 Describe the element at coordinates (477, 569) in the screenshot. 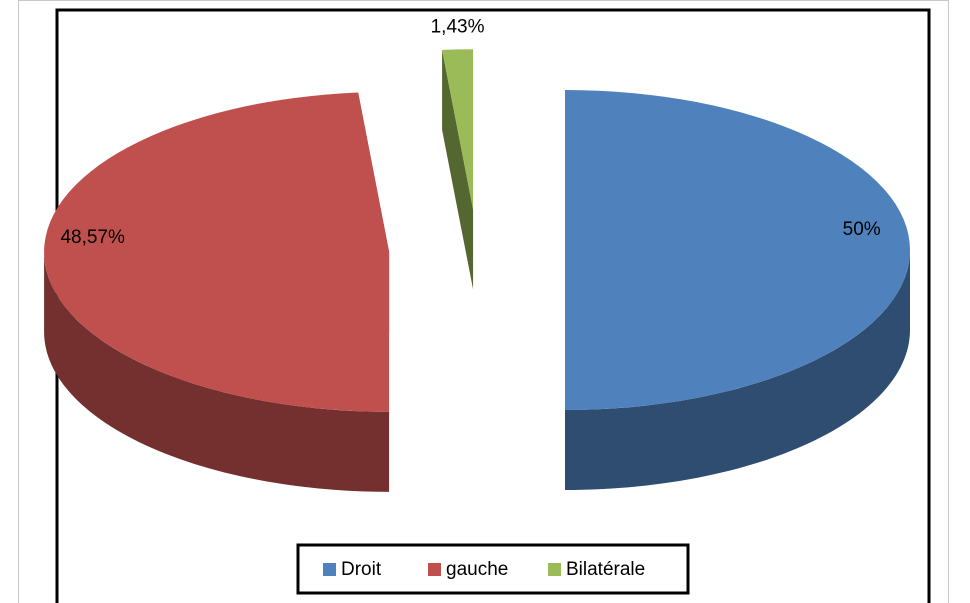

I see `legend-label: gauche` at that location.